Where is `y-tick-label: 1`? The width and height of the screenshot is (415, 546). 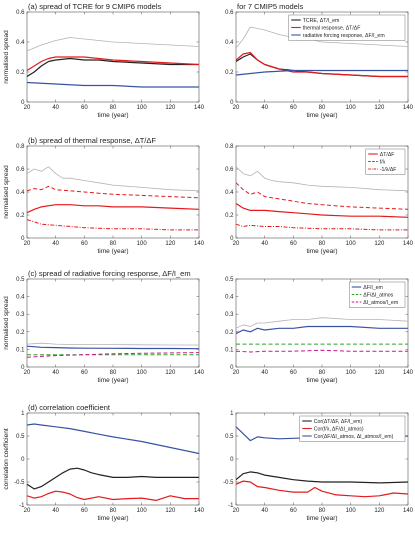 y-tick-label: 1 is located at coordinates (232, 414).